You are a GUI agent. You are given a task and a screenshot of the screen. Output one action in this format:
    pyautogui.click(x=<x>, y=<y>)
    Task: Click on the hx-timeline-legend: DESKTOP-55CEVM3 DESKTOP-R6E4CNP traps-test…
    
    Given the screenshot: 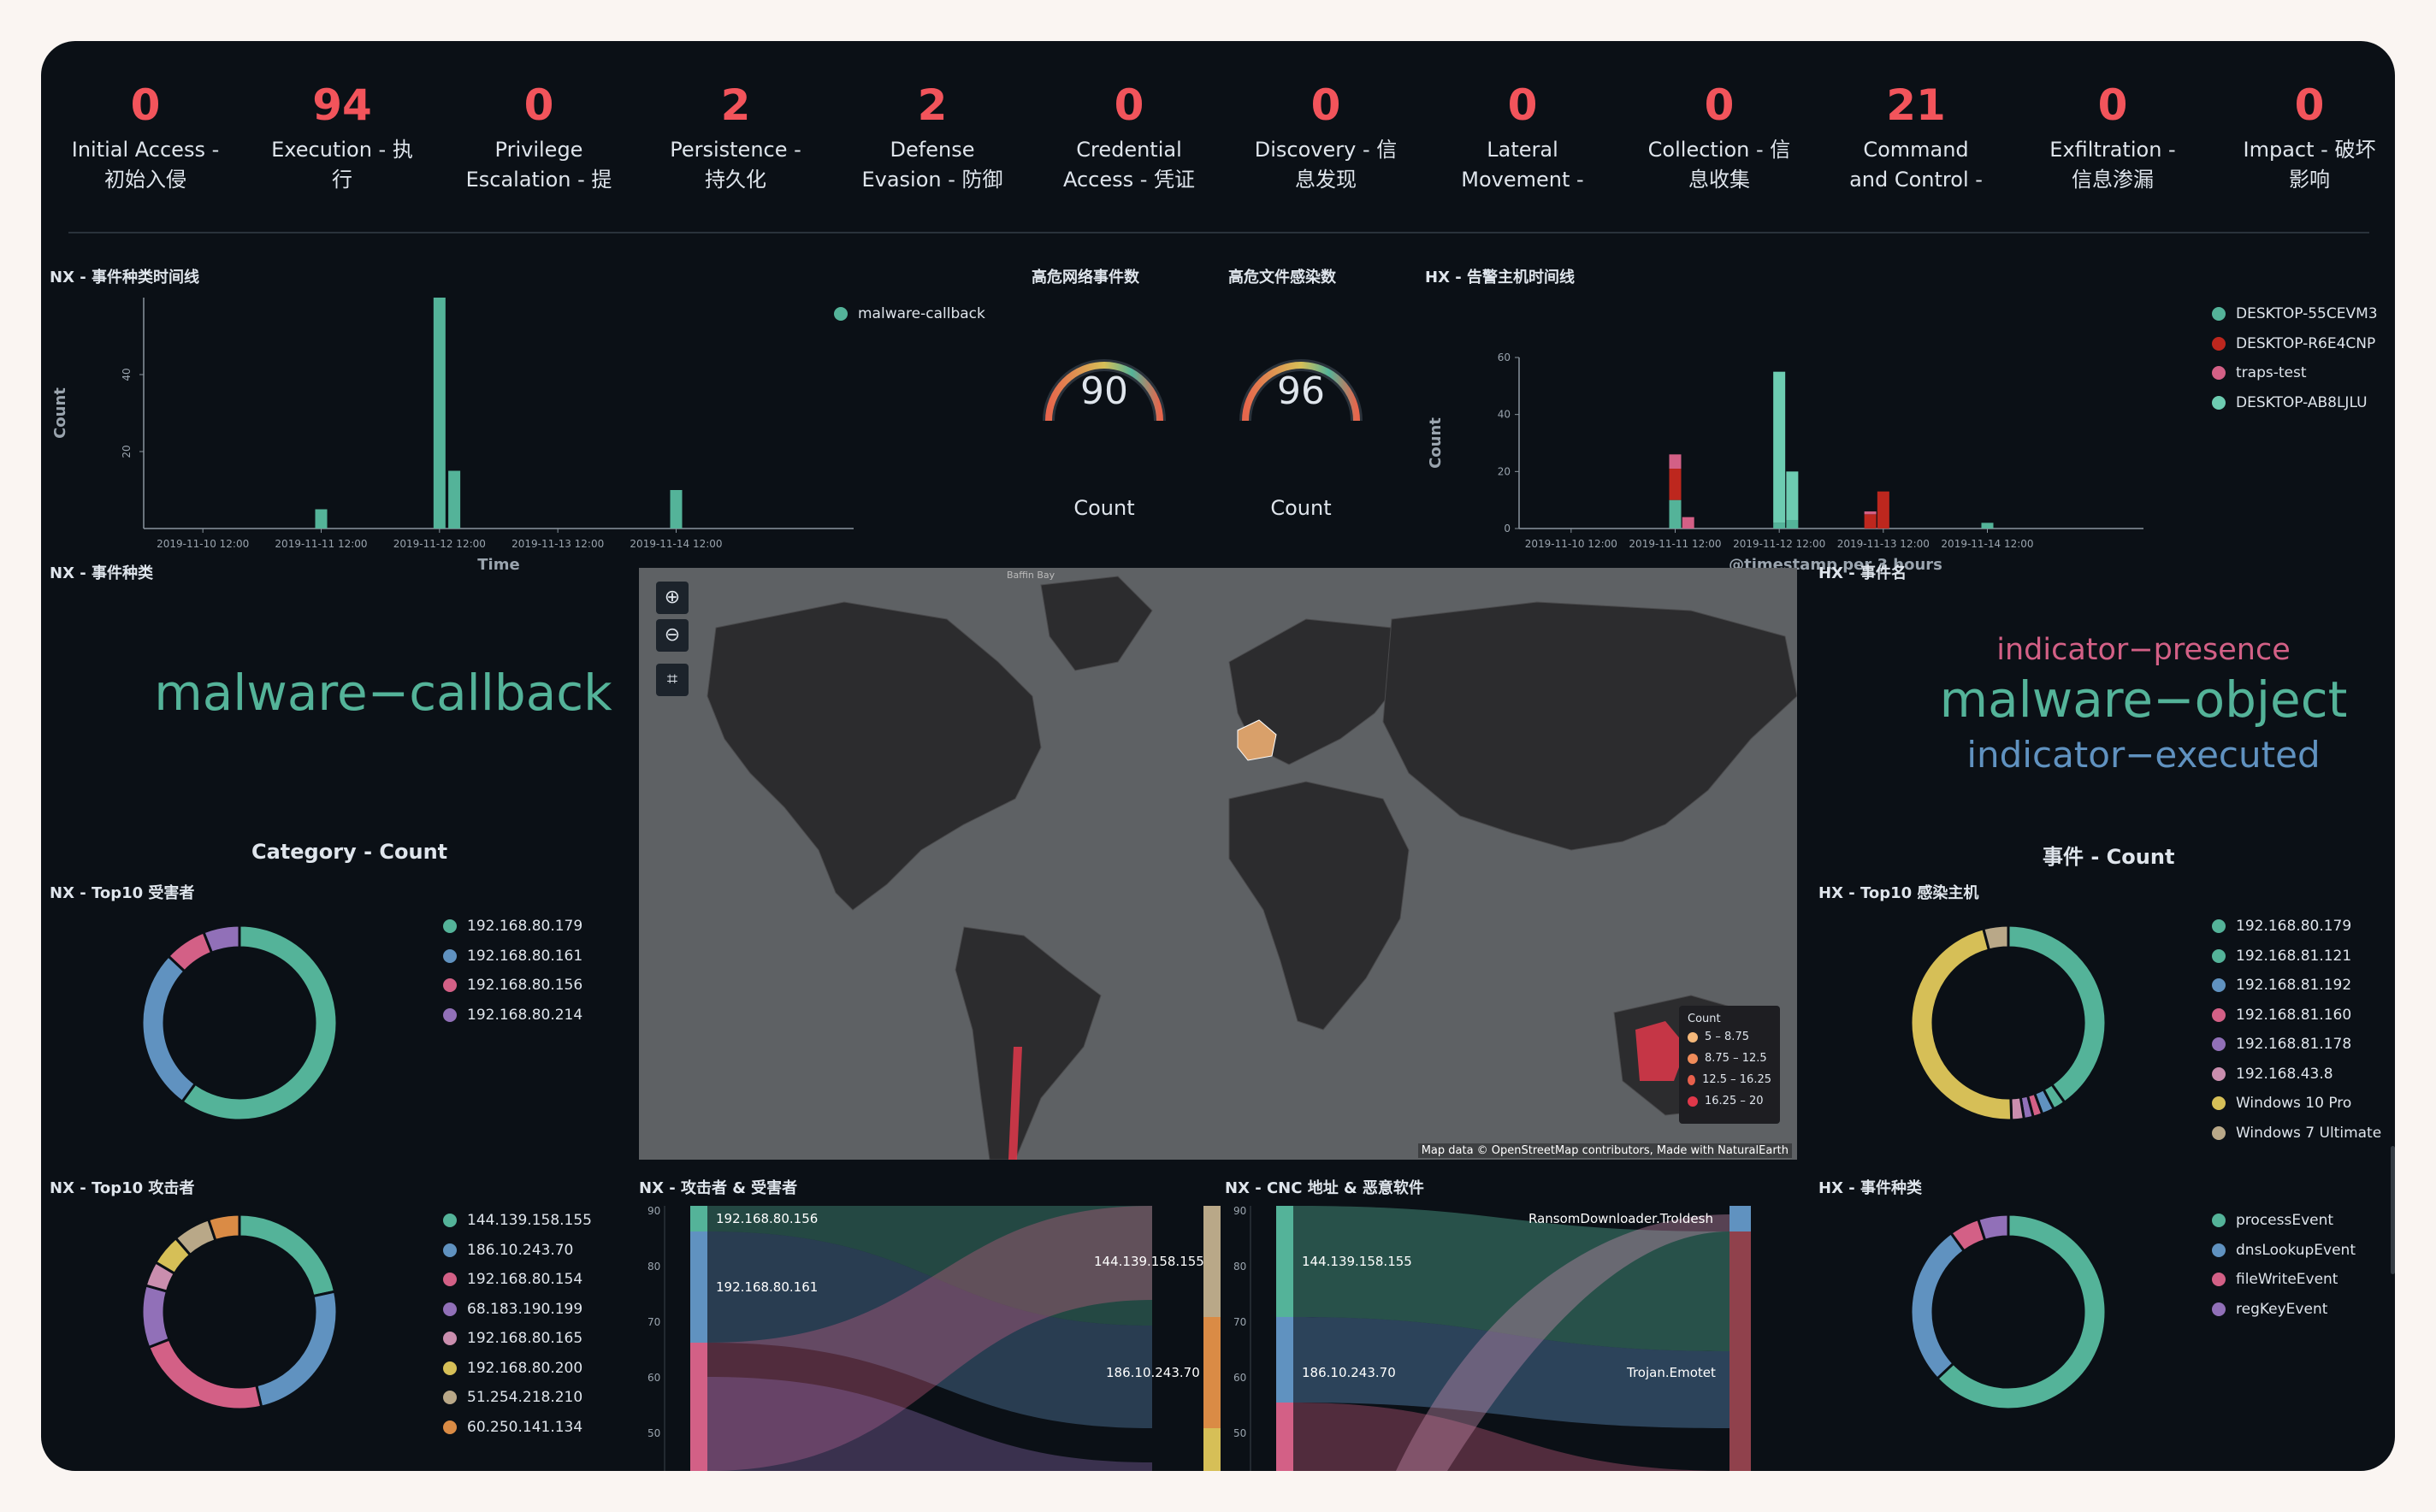 What is the action you would take?
    pyautogui.click(x=2295, y=358)
    